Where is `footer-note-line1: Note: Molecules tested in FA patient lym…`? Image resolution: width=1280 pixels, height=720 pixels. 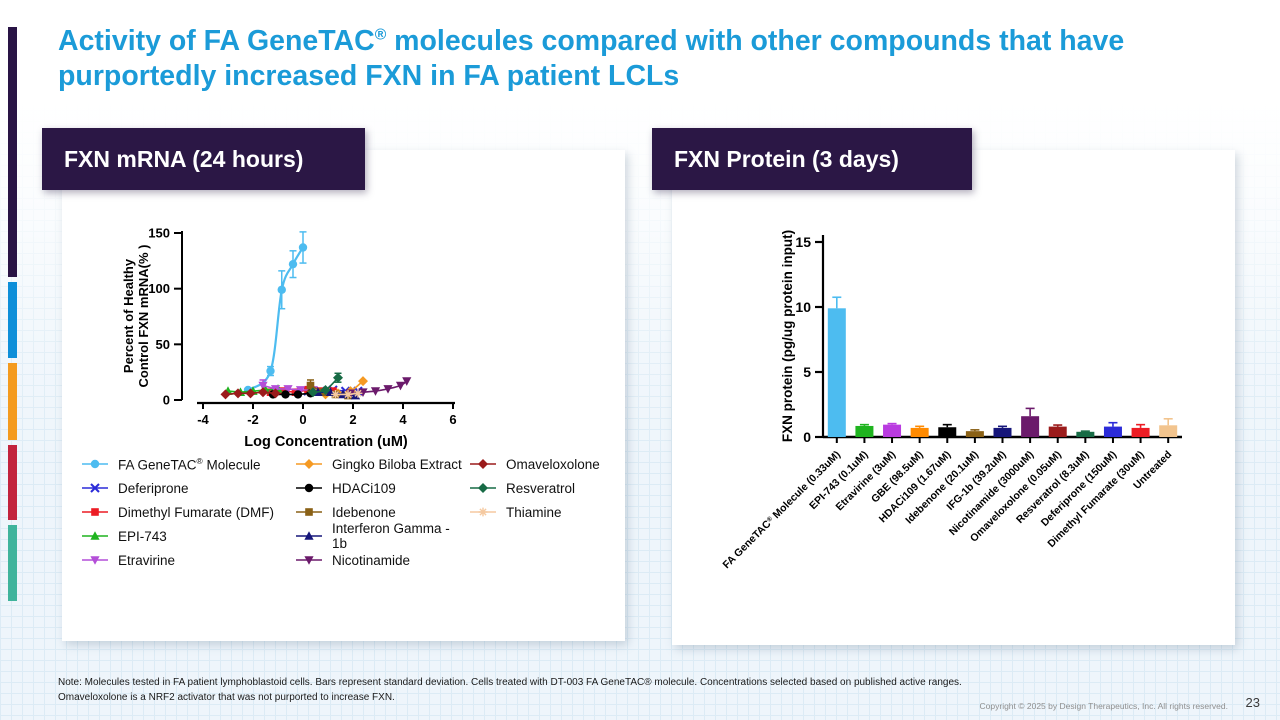 footer-note-line1: Note: Molecules tested in FA patient lym… is located at coordinates (510, 682).